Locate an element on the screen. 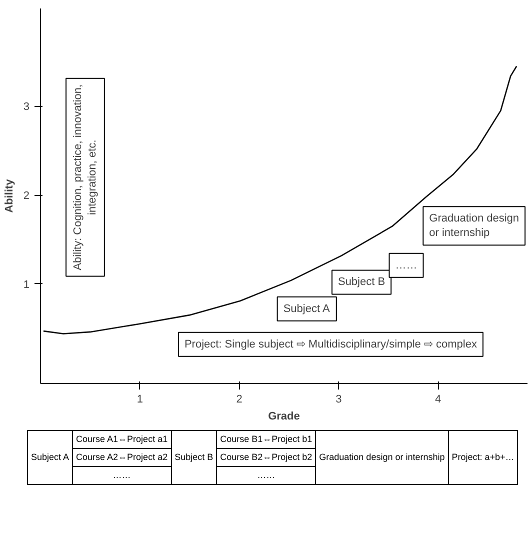 The height and width of the screenshot is (533, 532). annotation: Subject A is located at coordinates (306, 308).